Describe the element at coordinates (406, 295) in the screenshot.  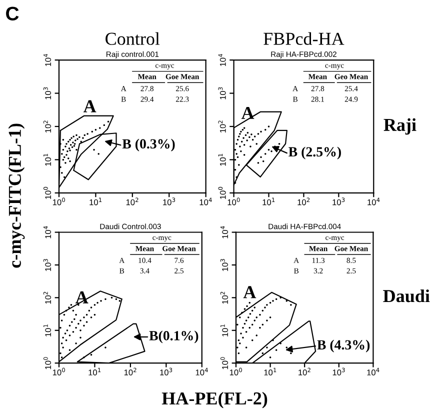
I see `text: Daudi` at that location.